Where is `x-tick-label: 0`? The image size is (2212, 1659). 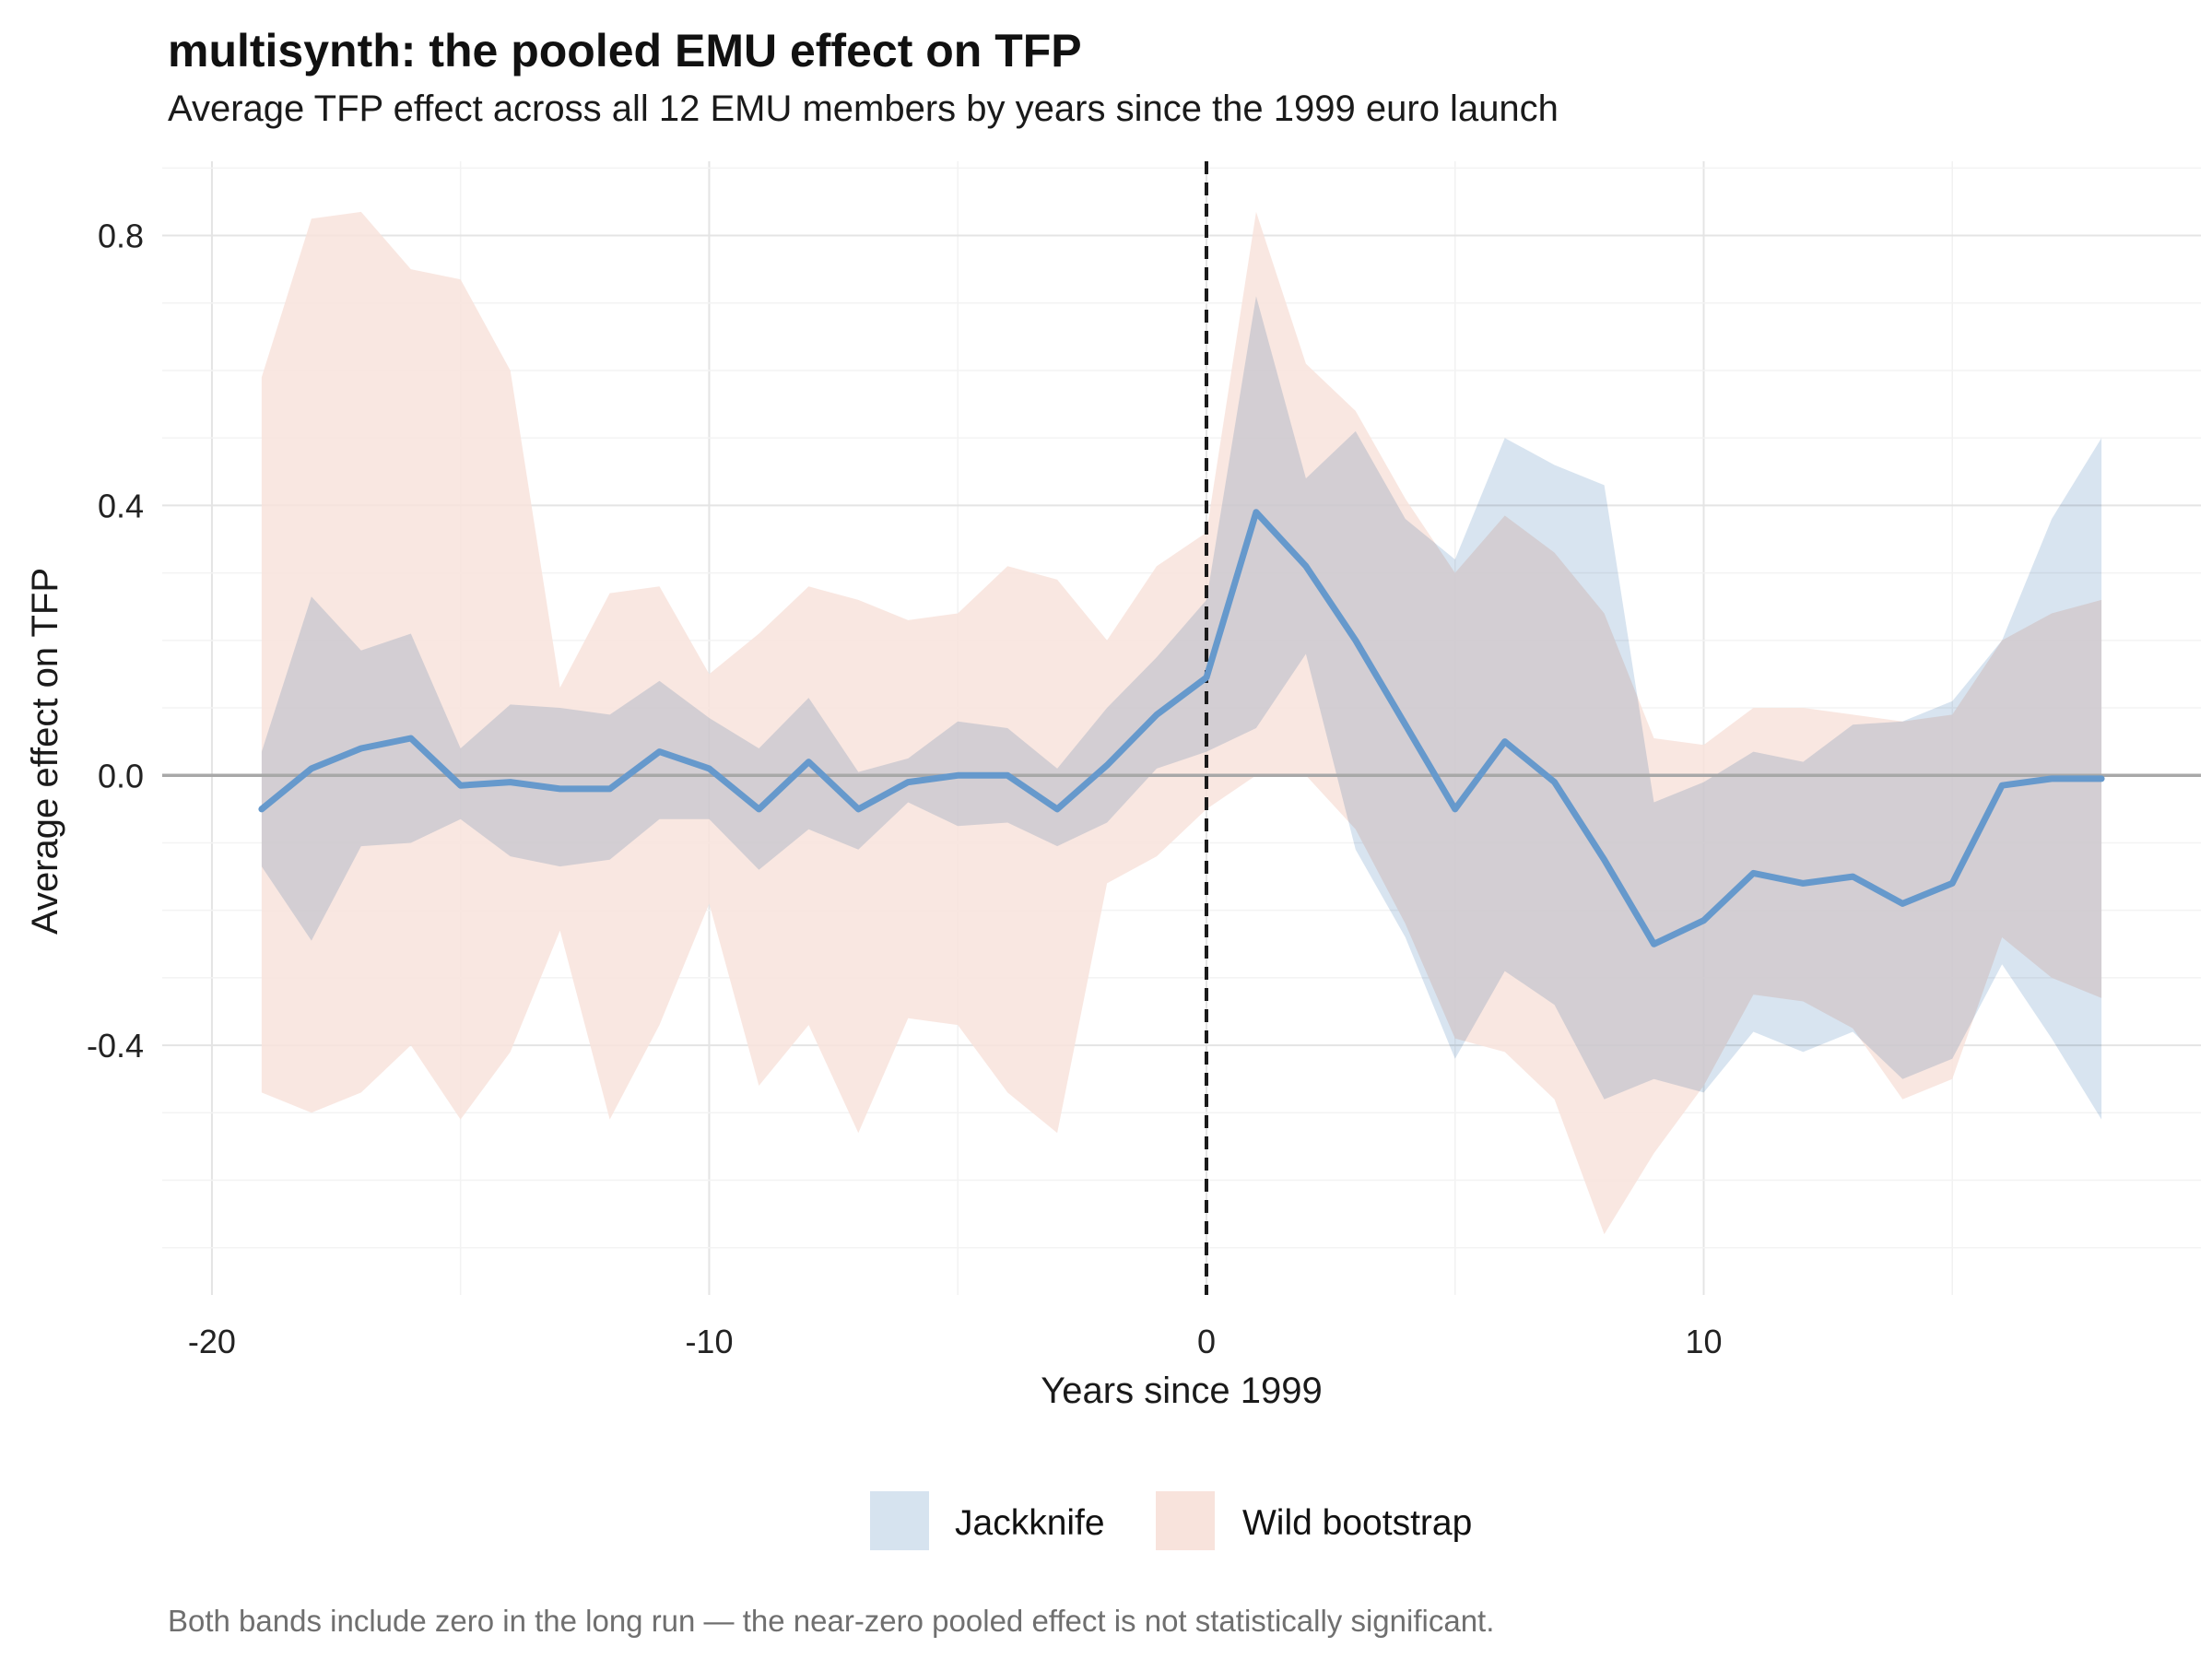
x-tick-label: 0 is located at coordinates (1206, 1341).